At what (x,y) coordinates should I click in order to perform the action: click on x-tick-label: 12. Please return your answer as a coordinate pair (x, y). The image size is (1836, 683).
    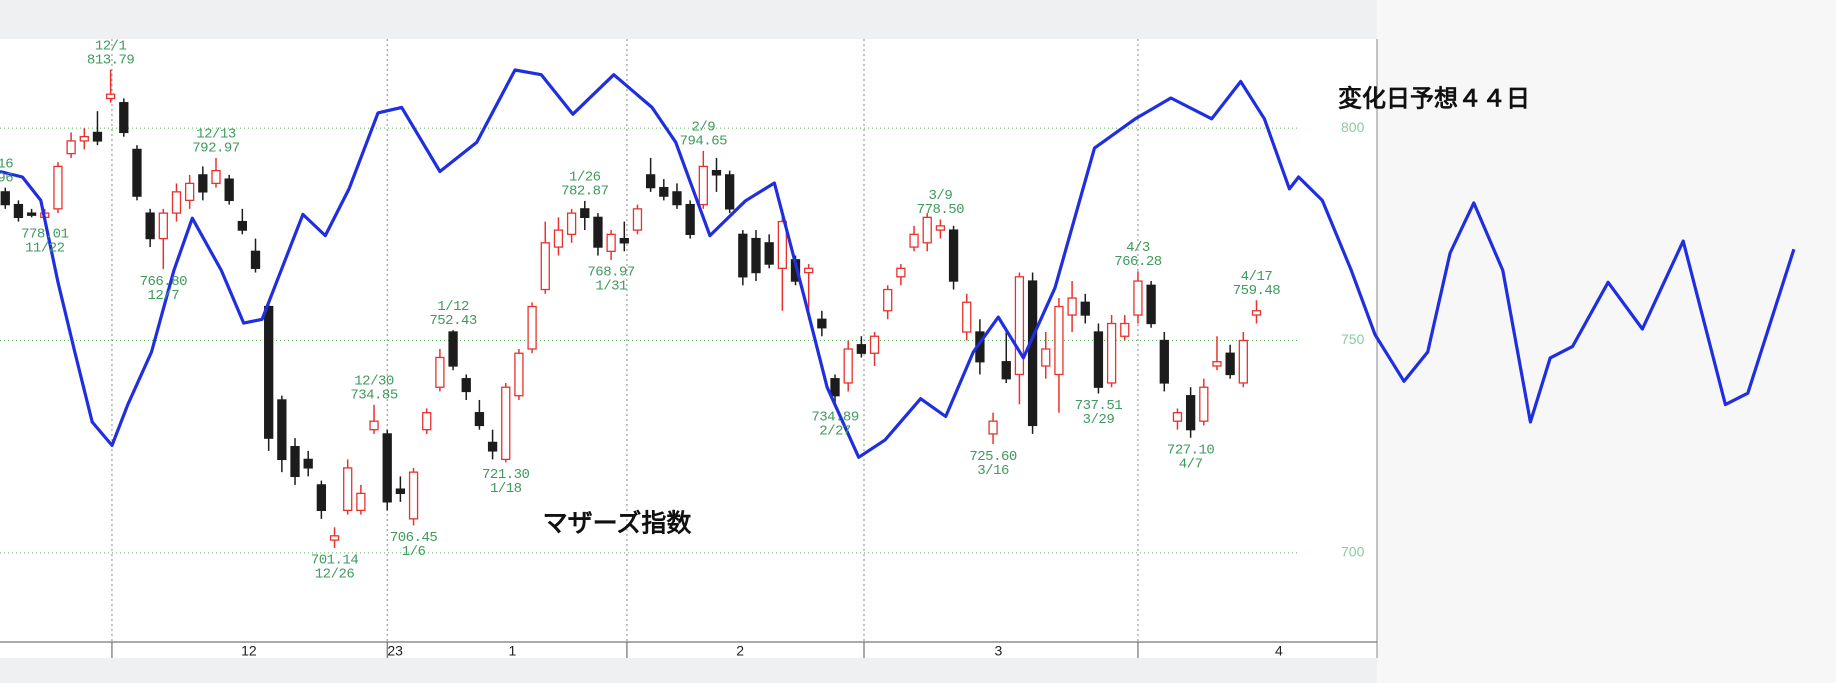
    Looking at the image, I should click on (249, 651).